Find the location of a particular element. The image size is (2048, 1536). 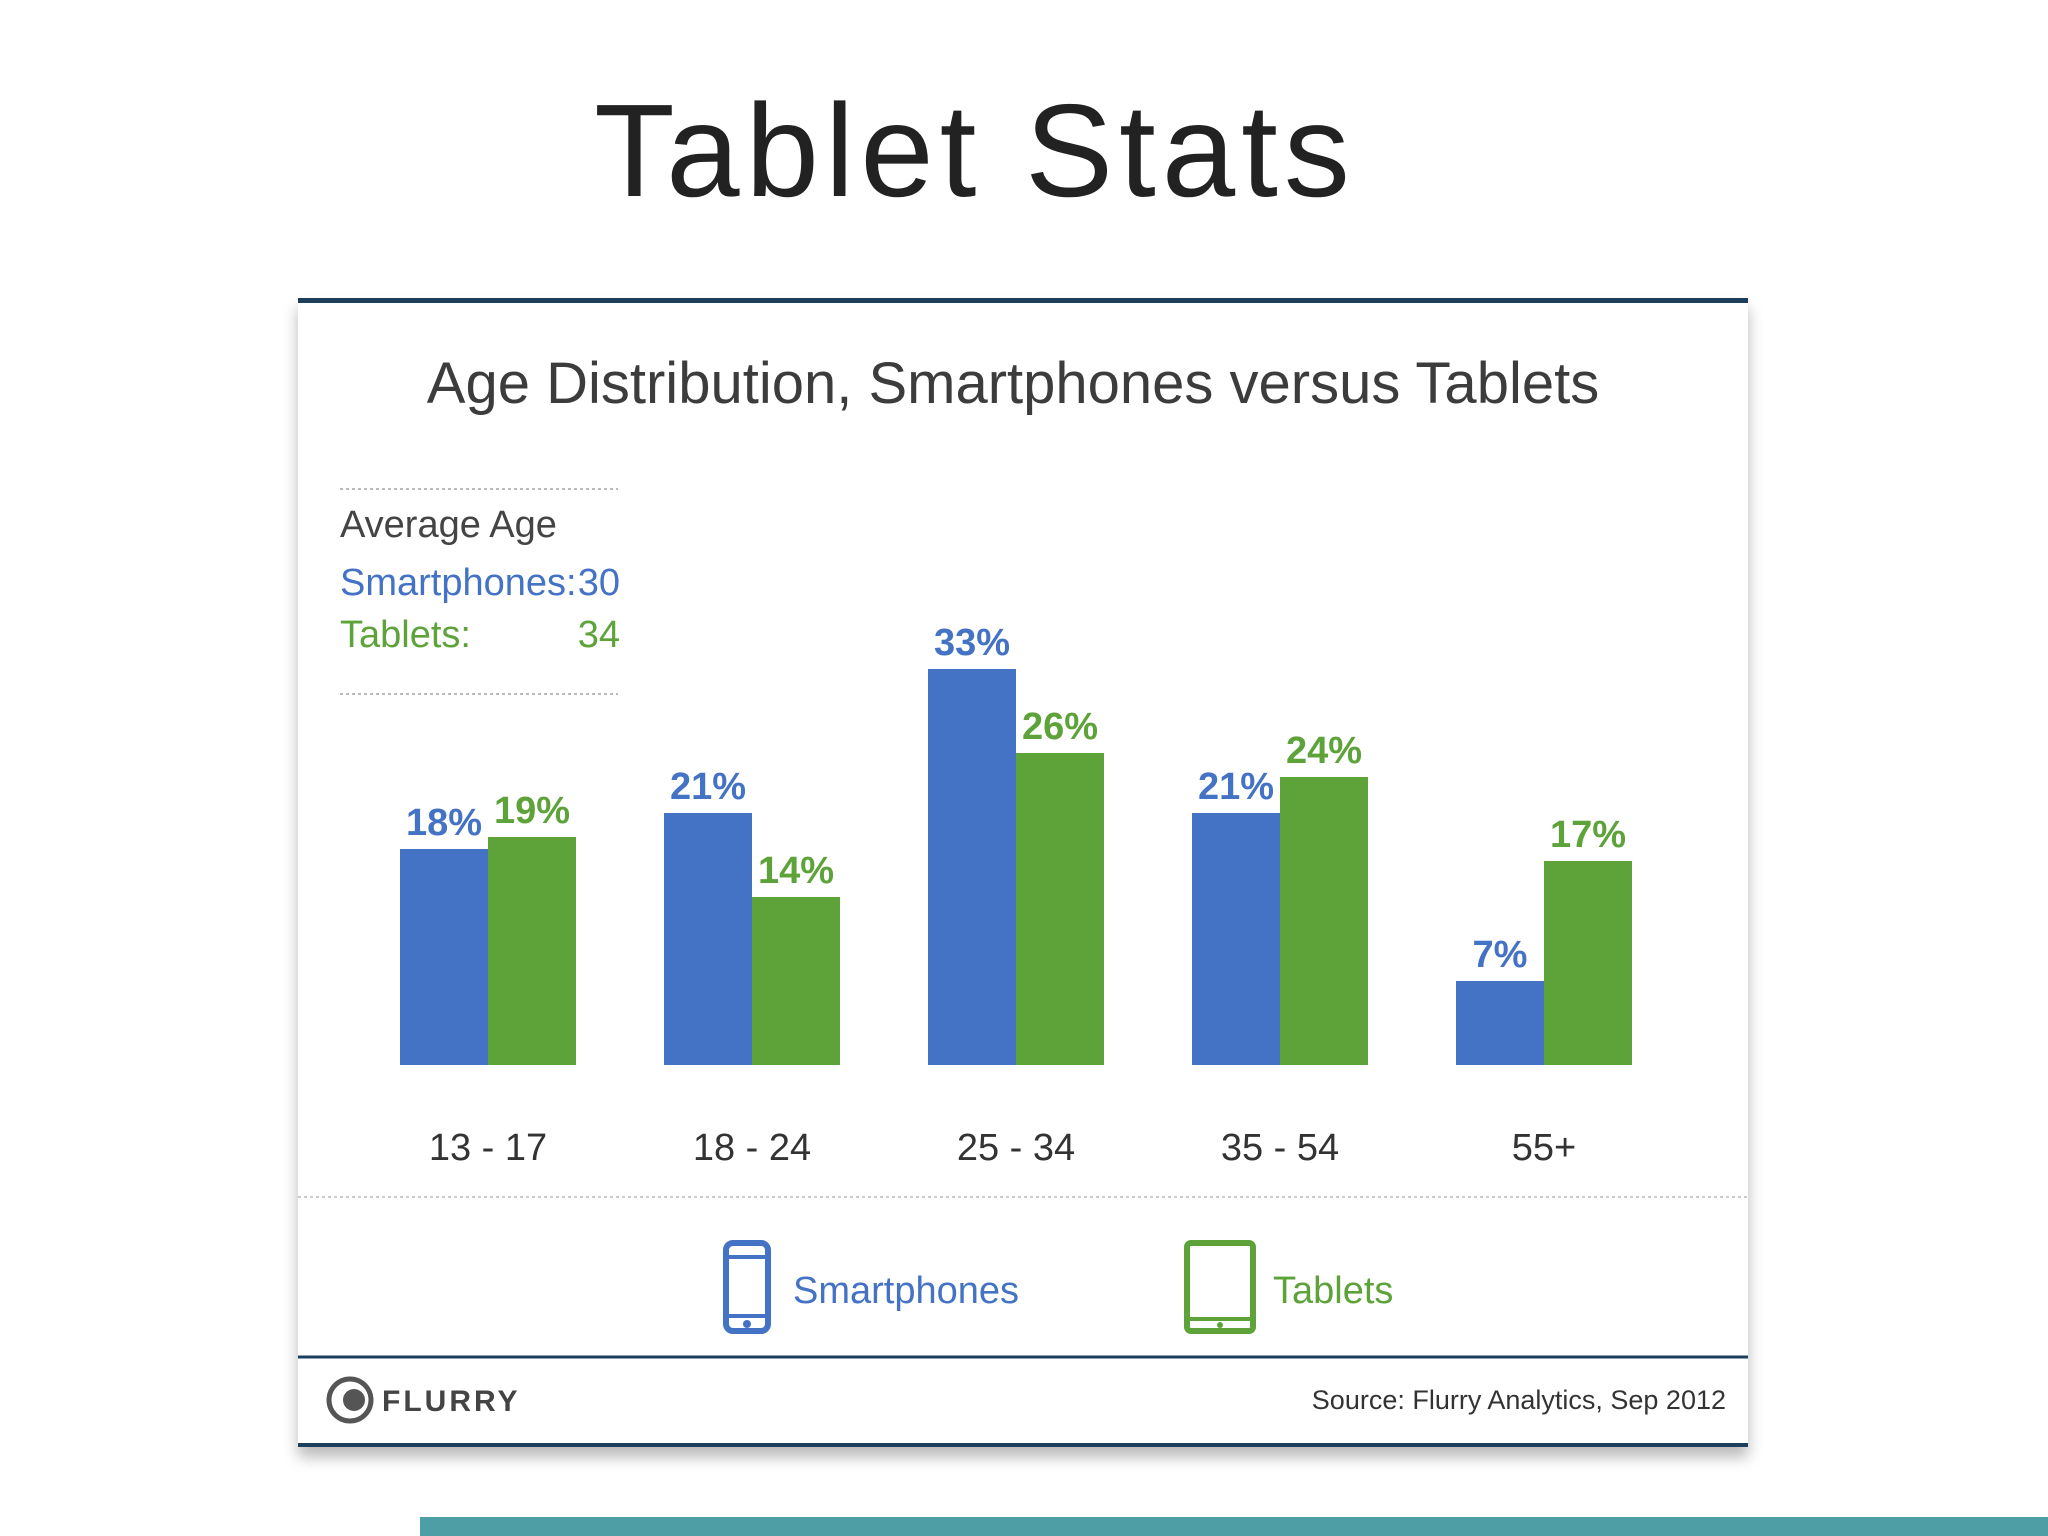

average-age-heading: Average Age is located at coordinates (448, 525).